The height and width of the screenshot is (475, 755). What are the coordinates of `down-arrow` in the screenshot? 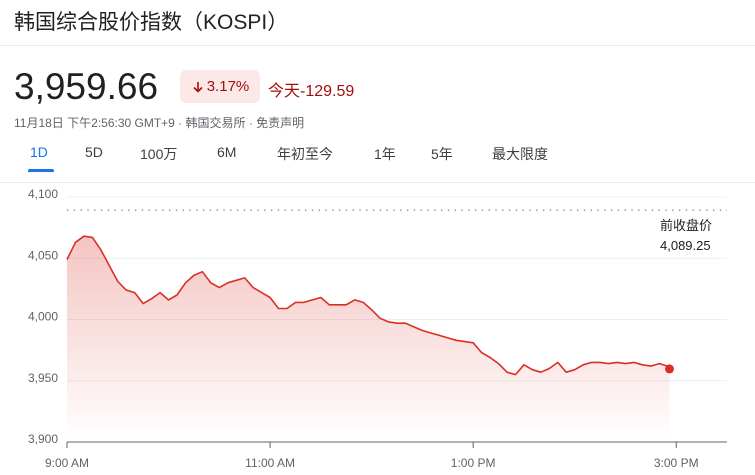 It's located at (198, 87).